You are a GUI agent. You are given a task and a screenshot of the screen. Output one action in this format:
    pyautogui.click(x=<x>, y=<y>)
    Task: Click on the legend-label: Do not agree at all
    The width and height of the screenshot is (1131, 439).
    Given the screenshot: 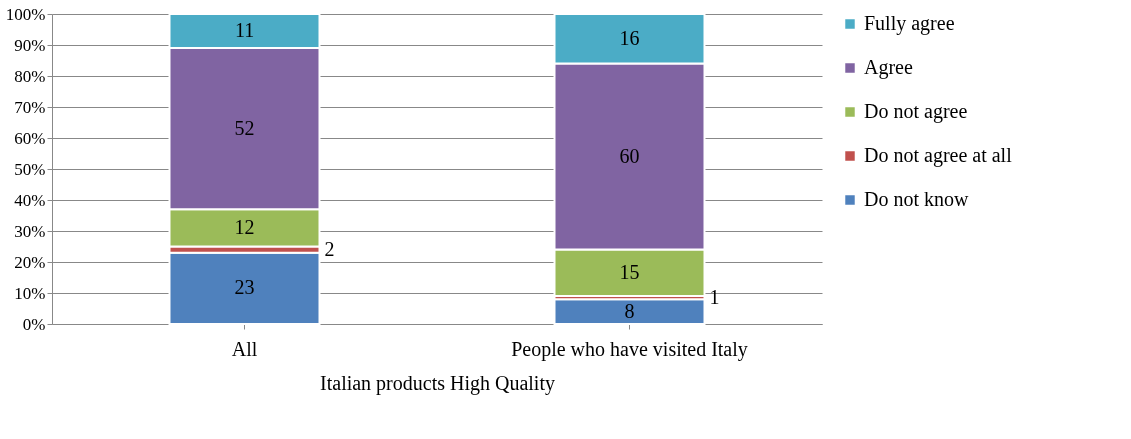 What is the action you would take?
    pyautogui.click(x=938, y=155)
    